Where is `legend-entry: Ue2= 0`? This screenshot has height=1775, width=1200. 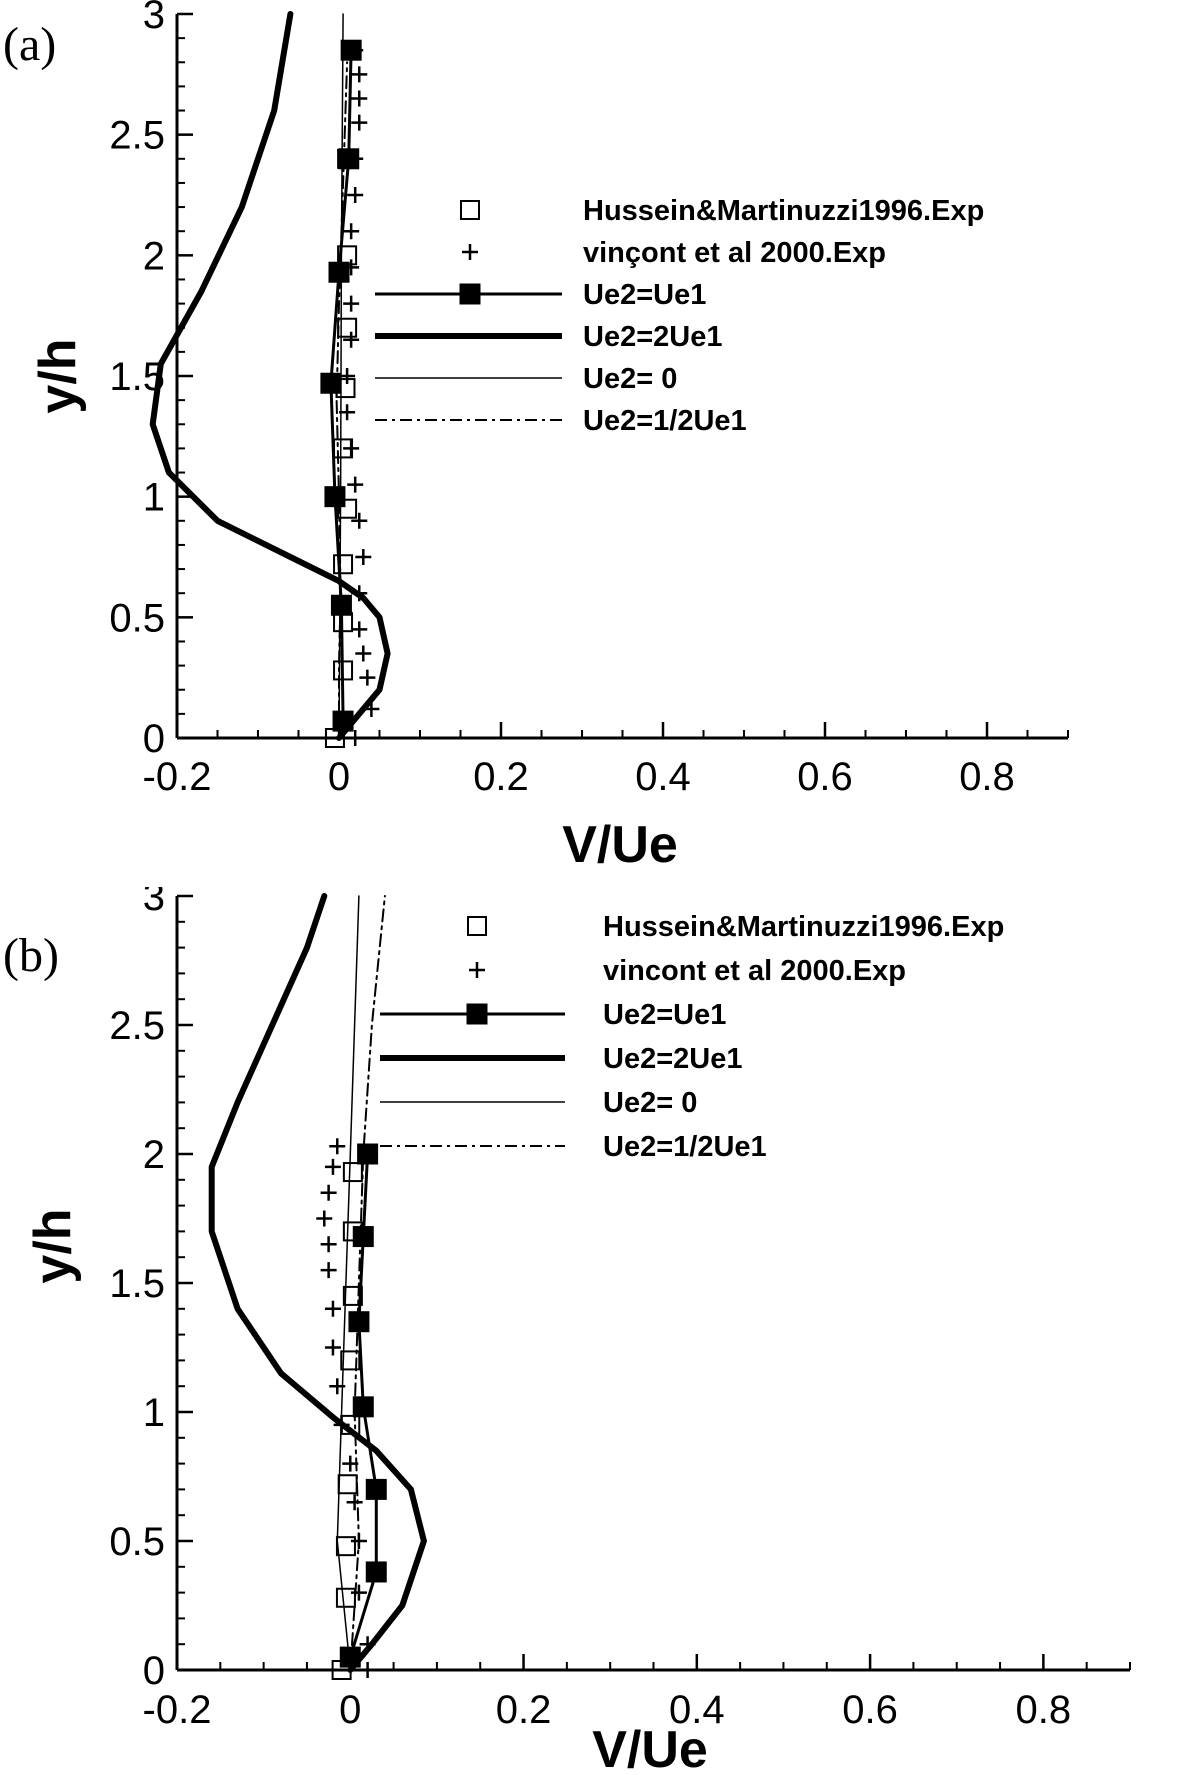
legend-entry: Ue2= 0 is located at coordinates (538, 1103).